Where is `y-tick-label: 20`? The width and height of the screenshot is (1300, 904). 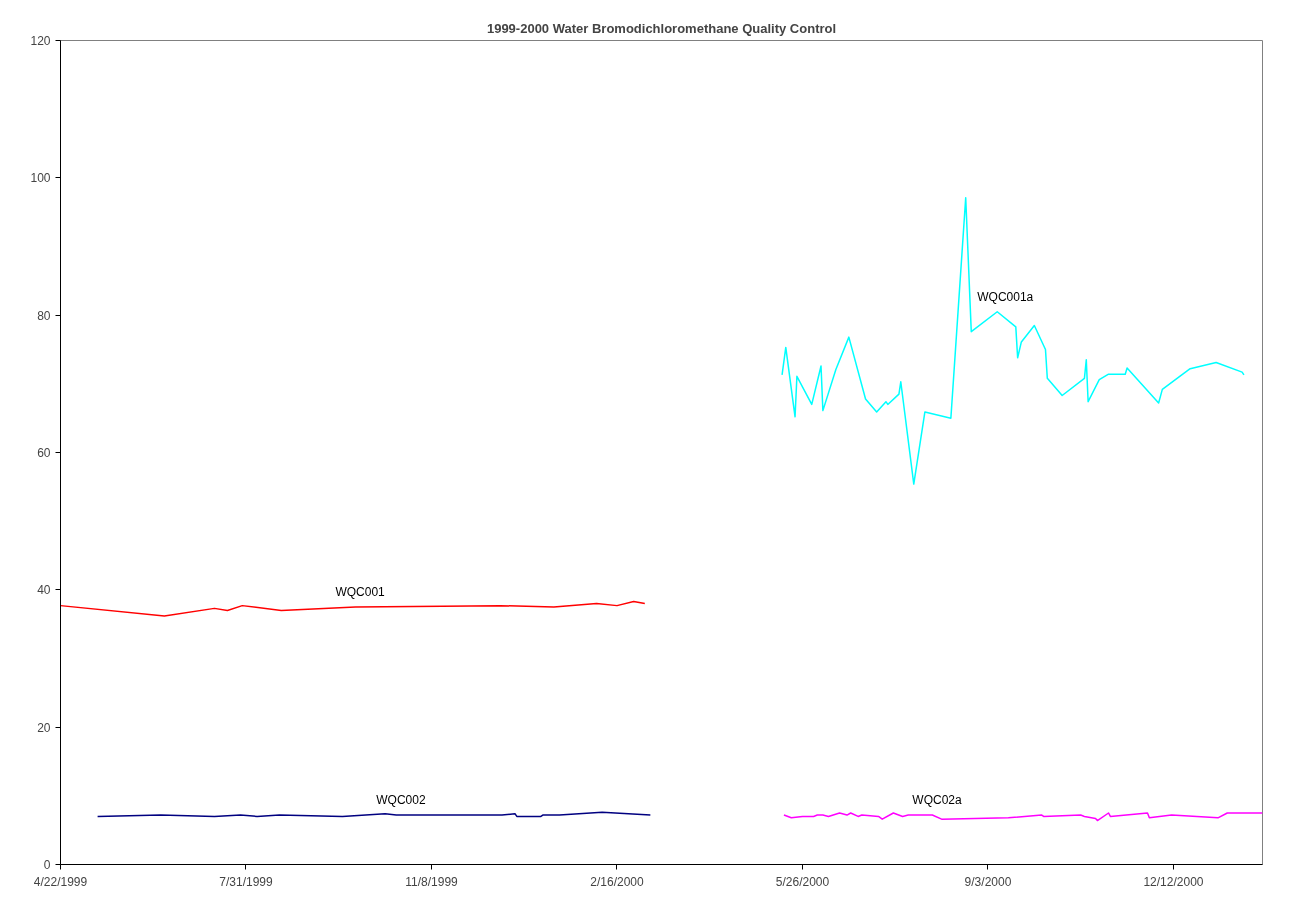
y-tick-label: 20 is located at coordinates (44, 727).